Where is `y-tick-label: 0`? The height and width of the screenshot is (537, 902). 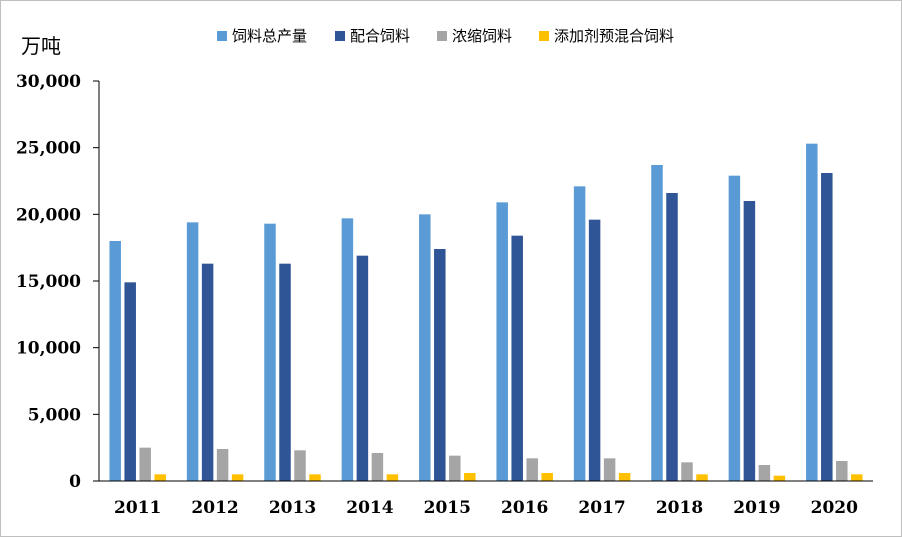 y-tick-label: 0 is located at coordinates (75, 482).